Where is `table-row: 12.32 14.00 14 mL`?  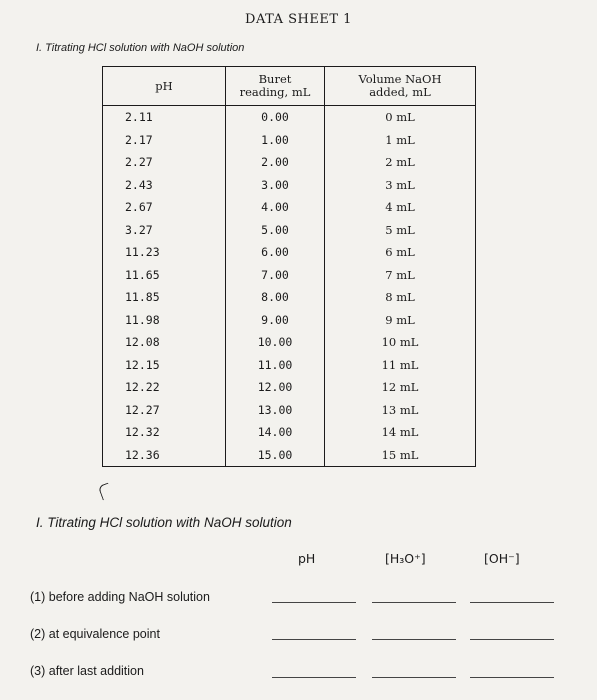
table-row: 12.32 14.00 14 mL is located at coordinates (289, 432).